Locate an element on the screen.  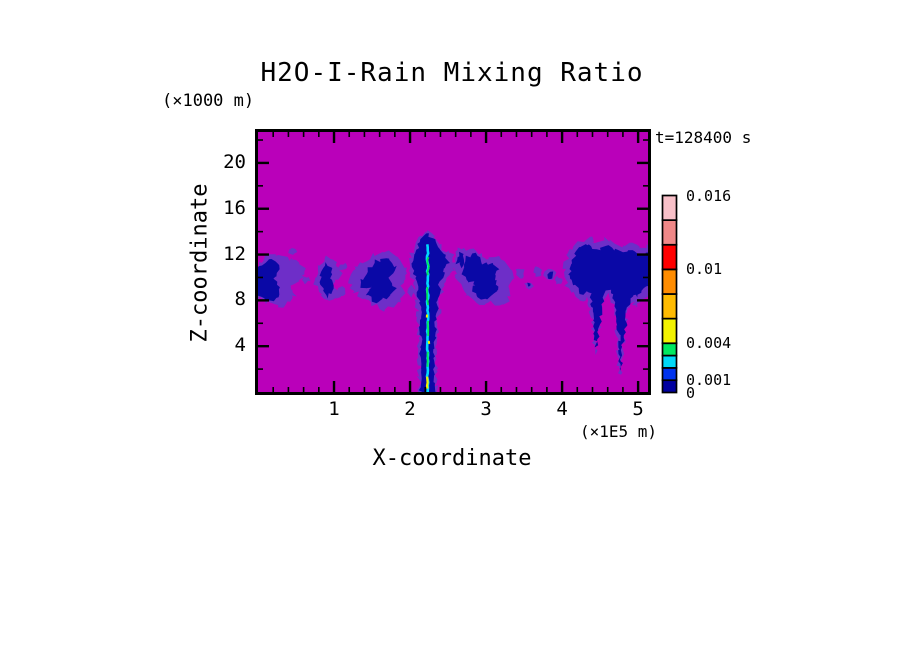
chart-title: H2O-I-Rain Mixing Ratio is located at coordinates (452, 73).